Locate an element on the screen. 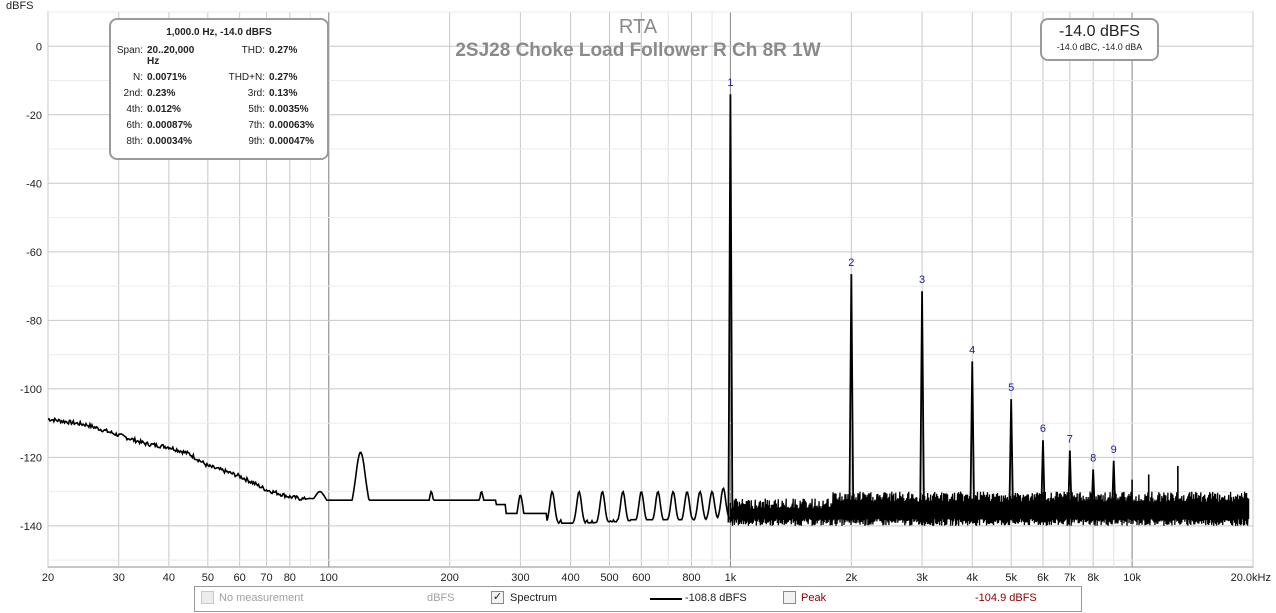  stats-key: 3rd: is located at coordinates (256, 93).